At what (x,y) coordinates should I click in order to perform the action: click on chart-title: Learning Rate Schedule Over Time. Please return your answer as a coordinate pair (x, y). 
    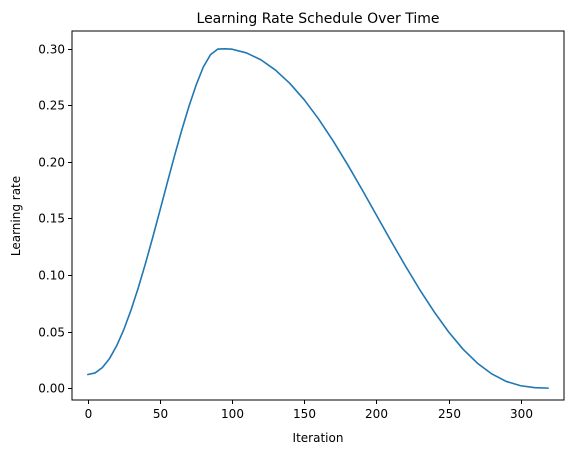
    Looking at the image, I should click on (318, 19).